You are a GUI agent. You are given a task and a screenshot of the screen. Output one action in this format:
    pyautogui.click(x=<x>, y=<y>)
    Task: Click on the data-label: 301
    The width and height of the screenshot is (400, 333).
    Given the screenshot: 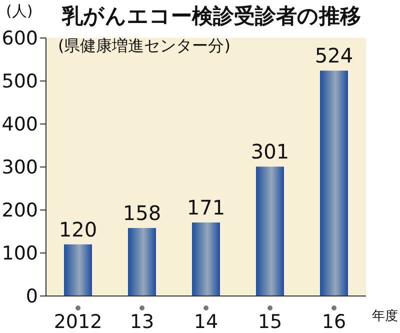 What is the action you would take?
    pyautogui.click(x=270, y=152)
    